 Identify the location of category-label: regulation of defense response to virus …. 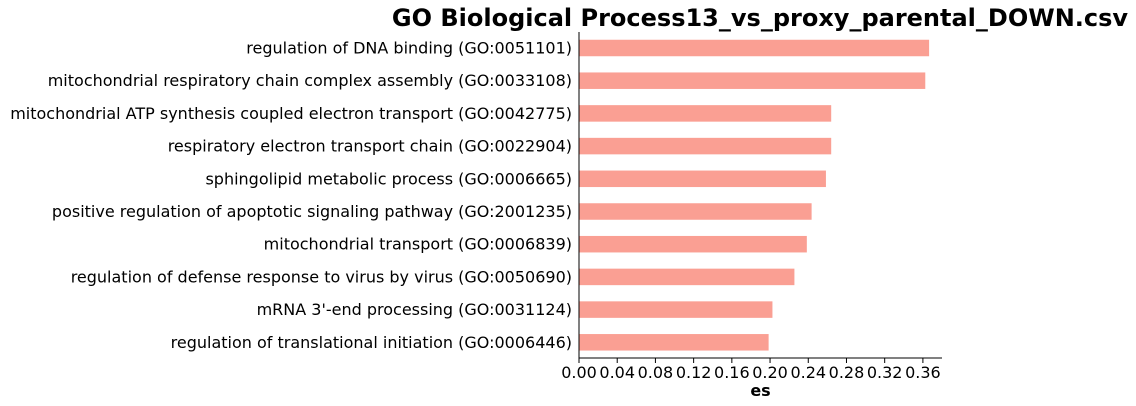
(321, 276).